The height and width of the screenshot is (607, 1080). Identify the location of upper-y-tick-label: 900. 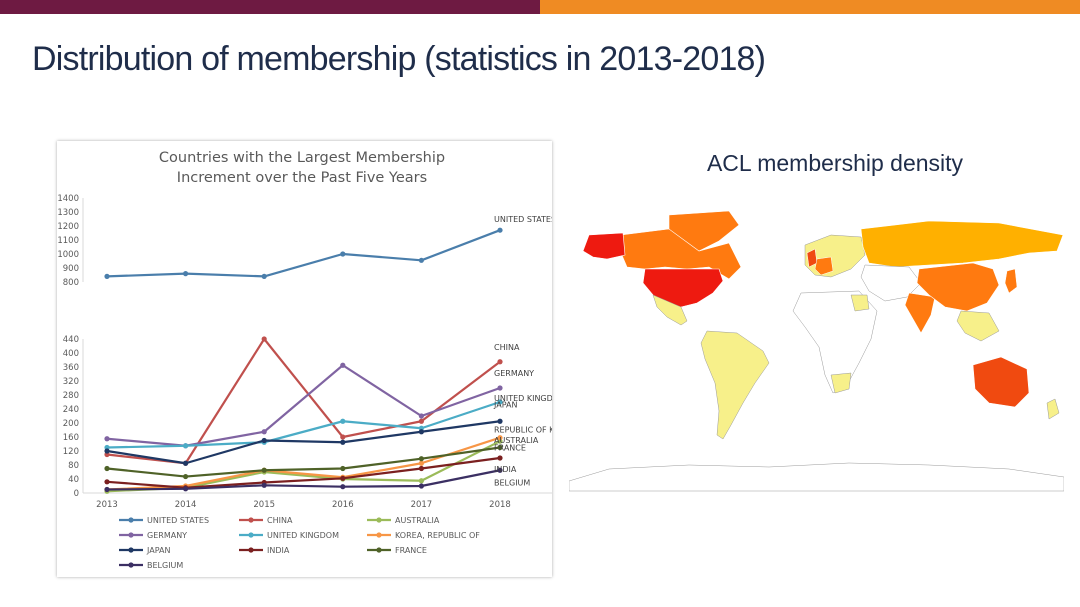
(71, 269).